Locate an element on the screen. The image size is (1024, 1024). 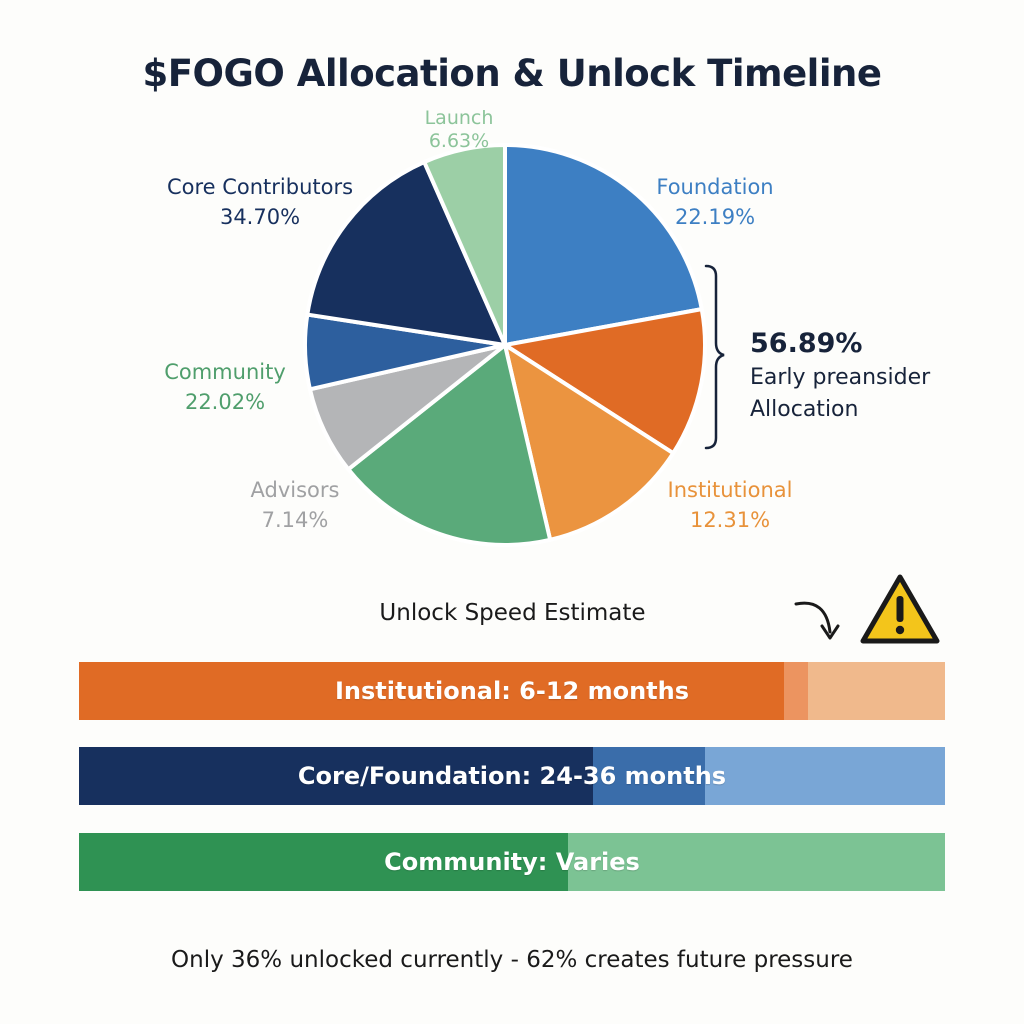
unlock-bar-label: Institutional: 6-12 months is located at coordinates (512, 691).